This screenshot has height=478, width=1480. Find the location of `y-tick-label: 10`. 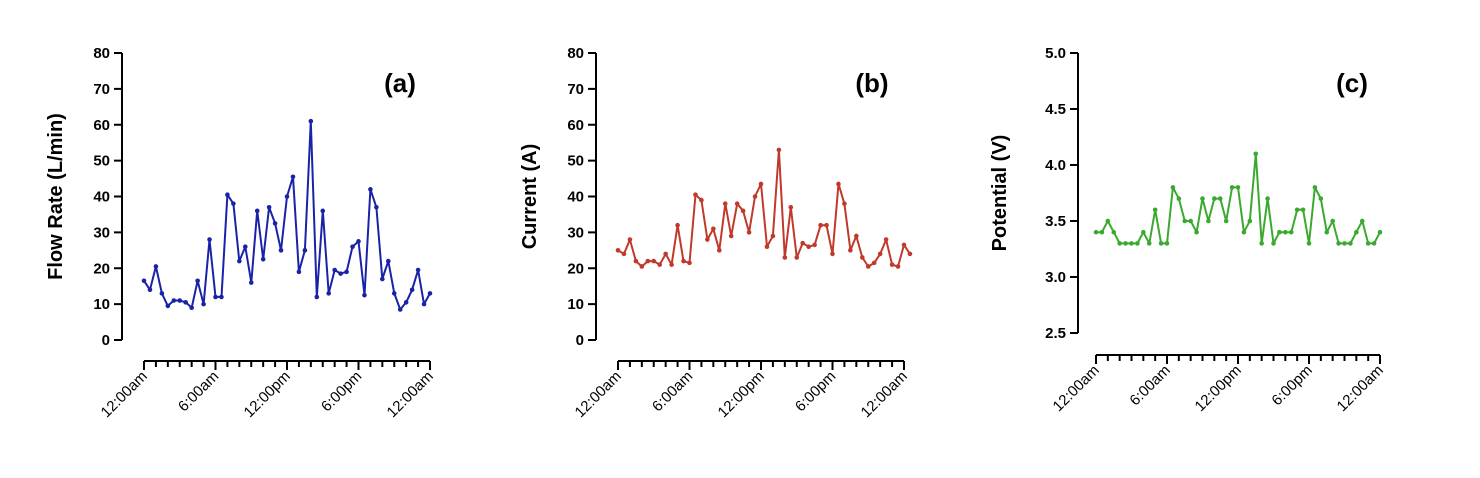

y-tick-label: 10 is located at coordinates (101, 304).